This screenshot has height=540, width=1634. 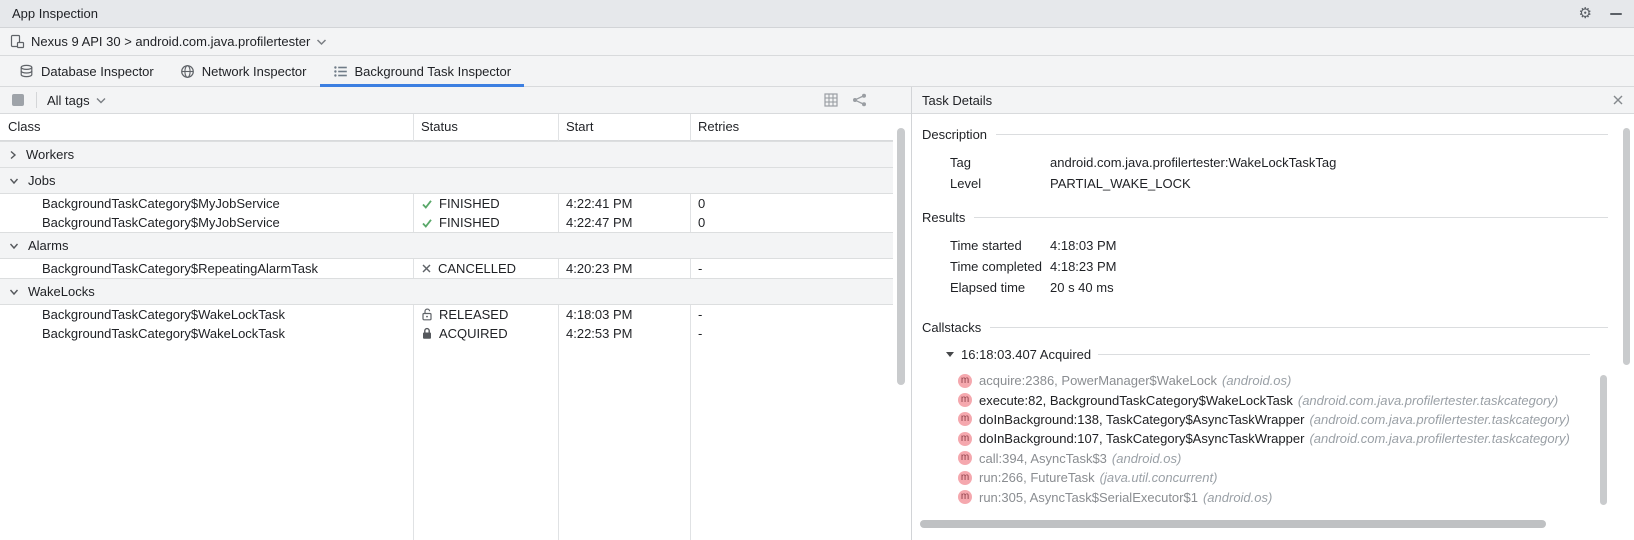 I want to click on field-label: Time started, so click(x=986, y=245).